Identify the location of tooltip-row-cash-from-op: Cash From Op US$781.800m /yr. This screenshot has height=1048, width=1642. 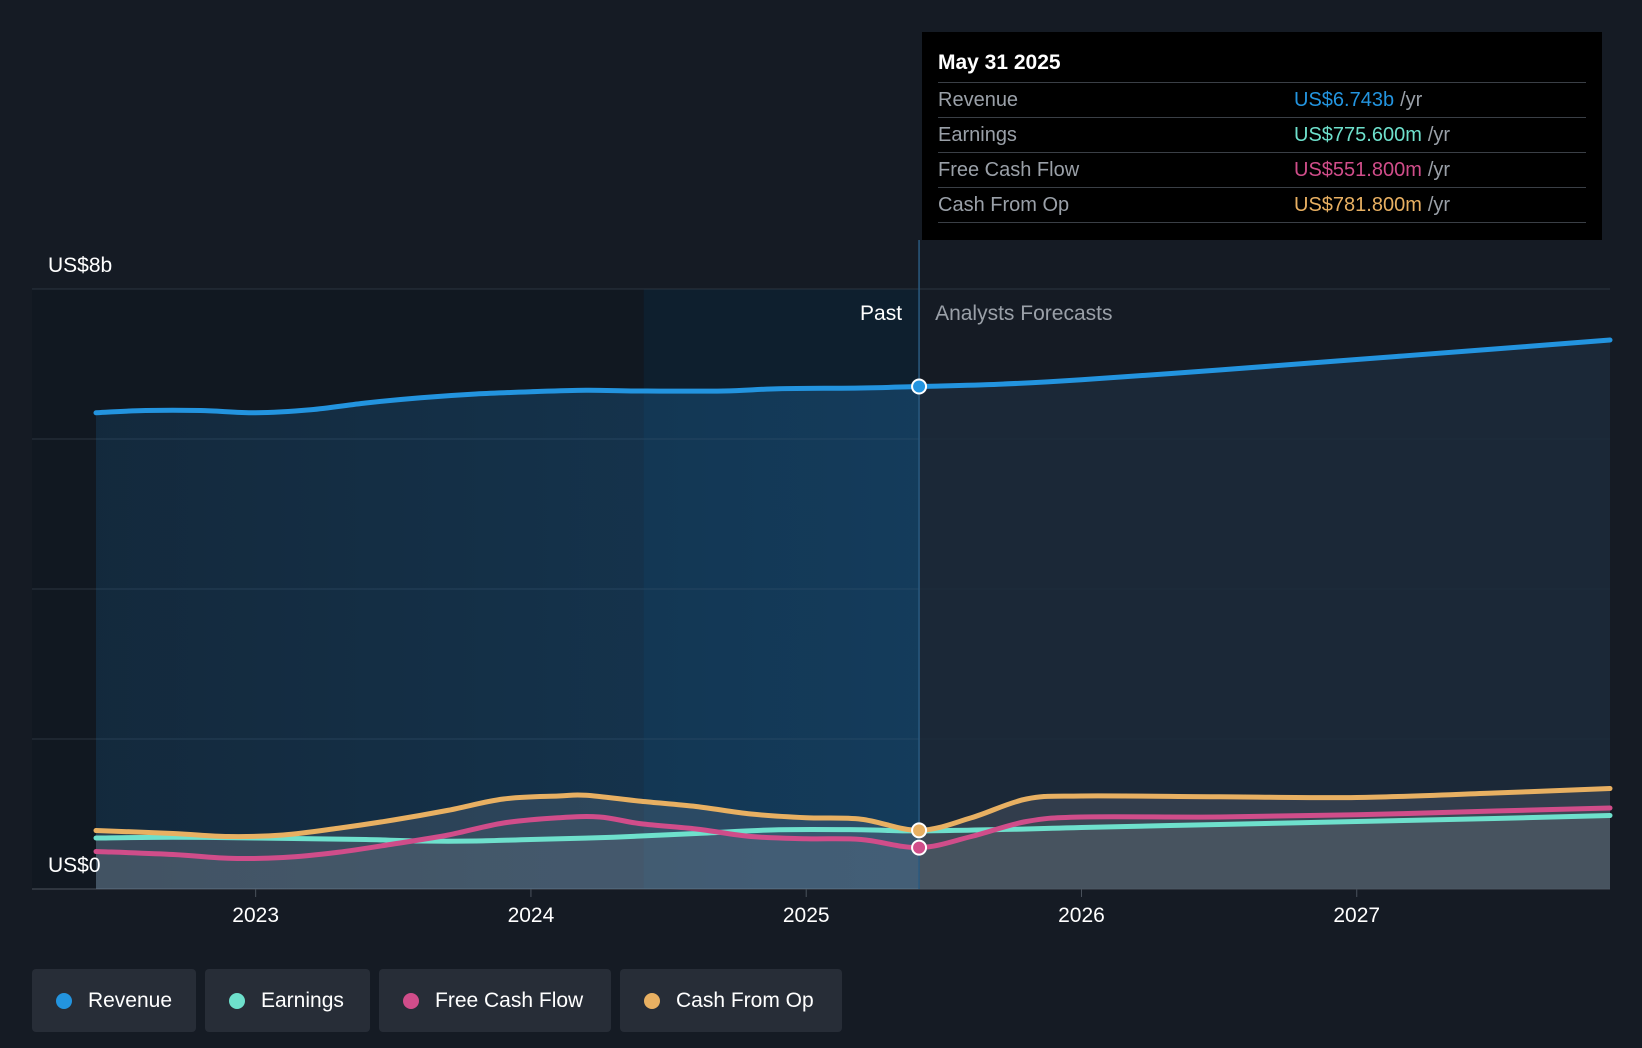
(1262, 205).